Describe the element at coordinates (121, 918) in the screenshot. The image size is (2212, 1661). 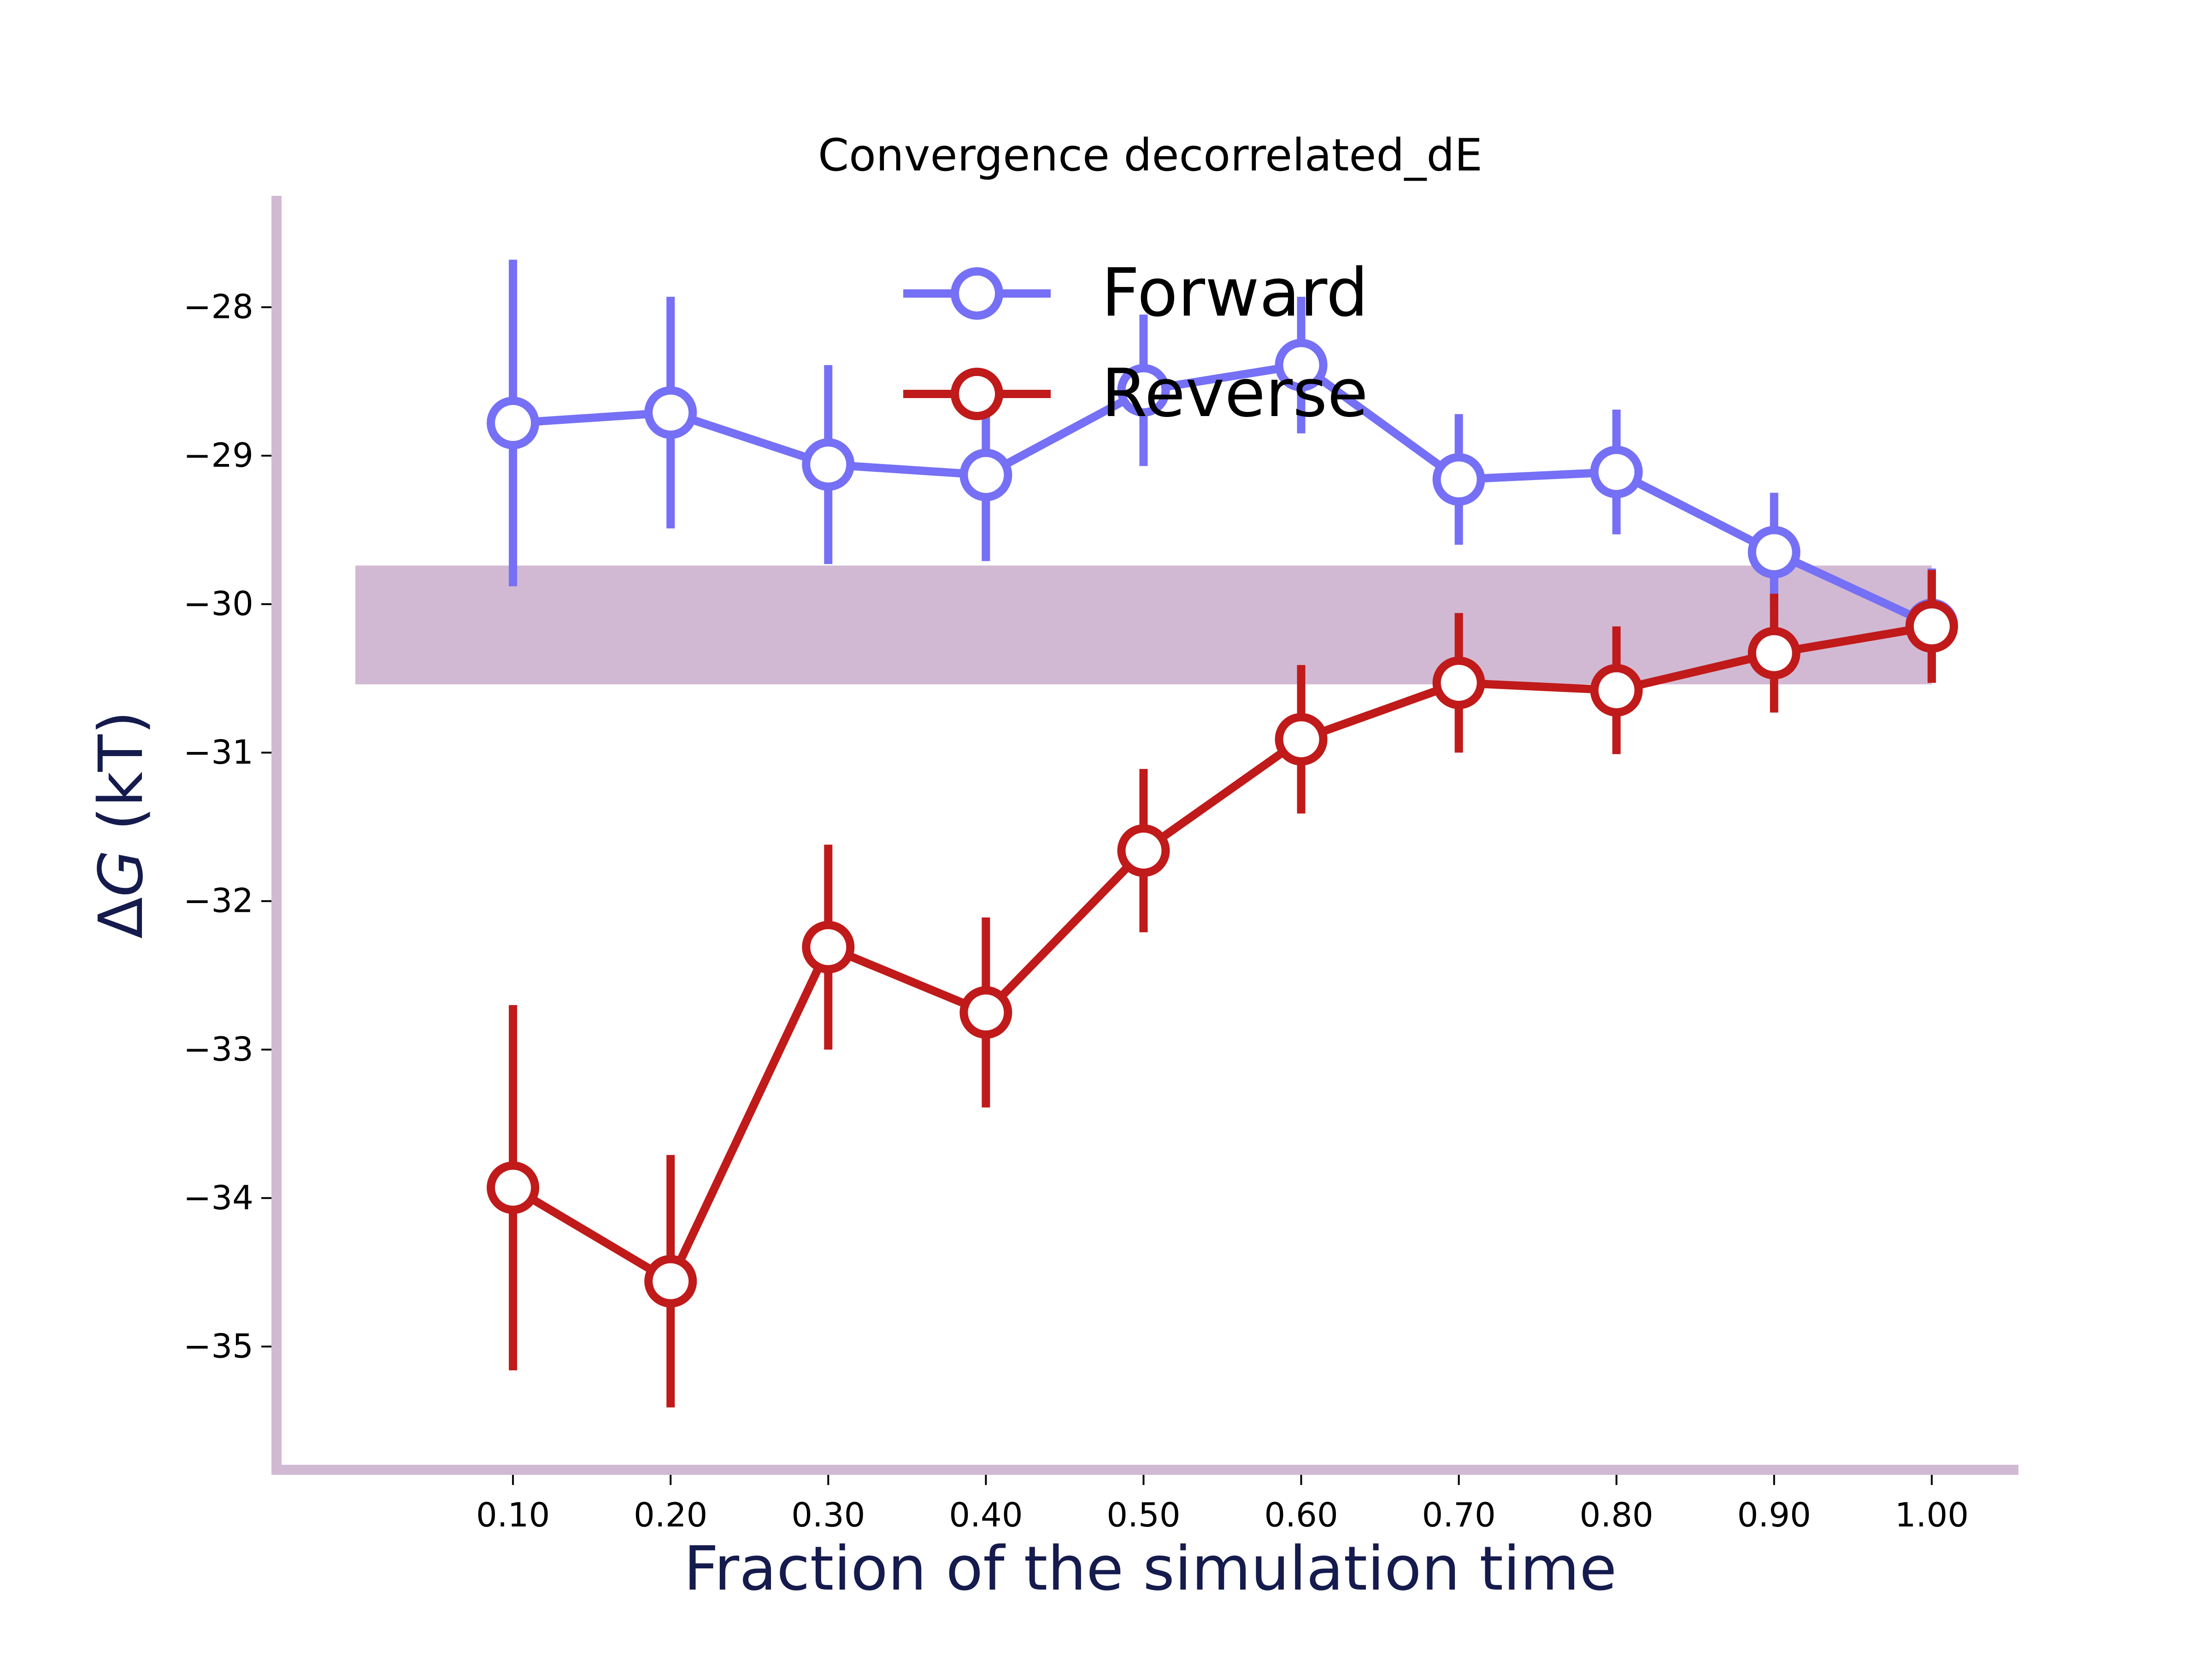
I see `y-axis-label-delta: Δ` at that location.